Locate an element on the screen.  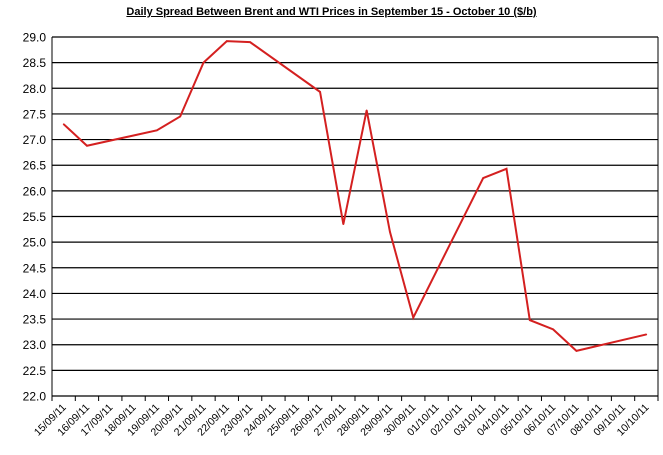
y-tick-label: 23.0 is located at coordinates (35, 345).